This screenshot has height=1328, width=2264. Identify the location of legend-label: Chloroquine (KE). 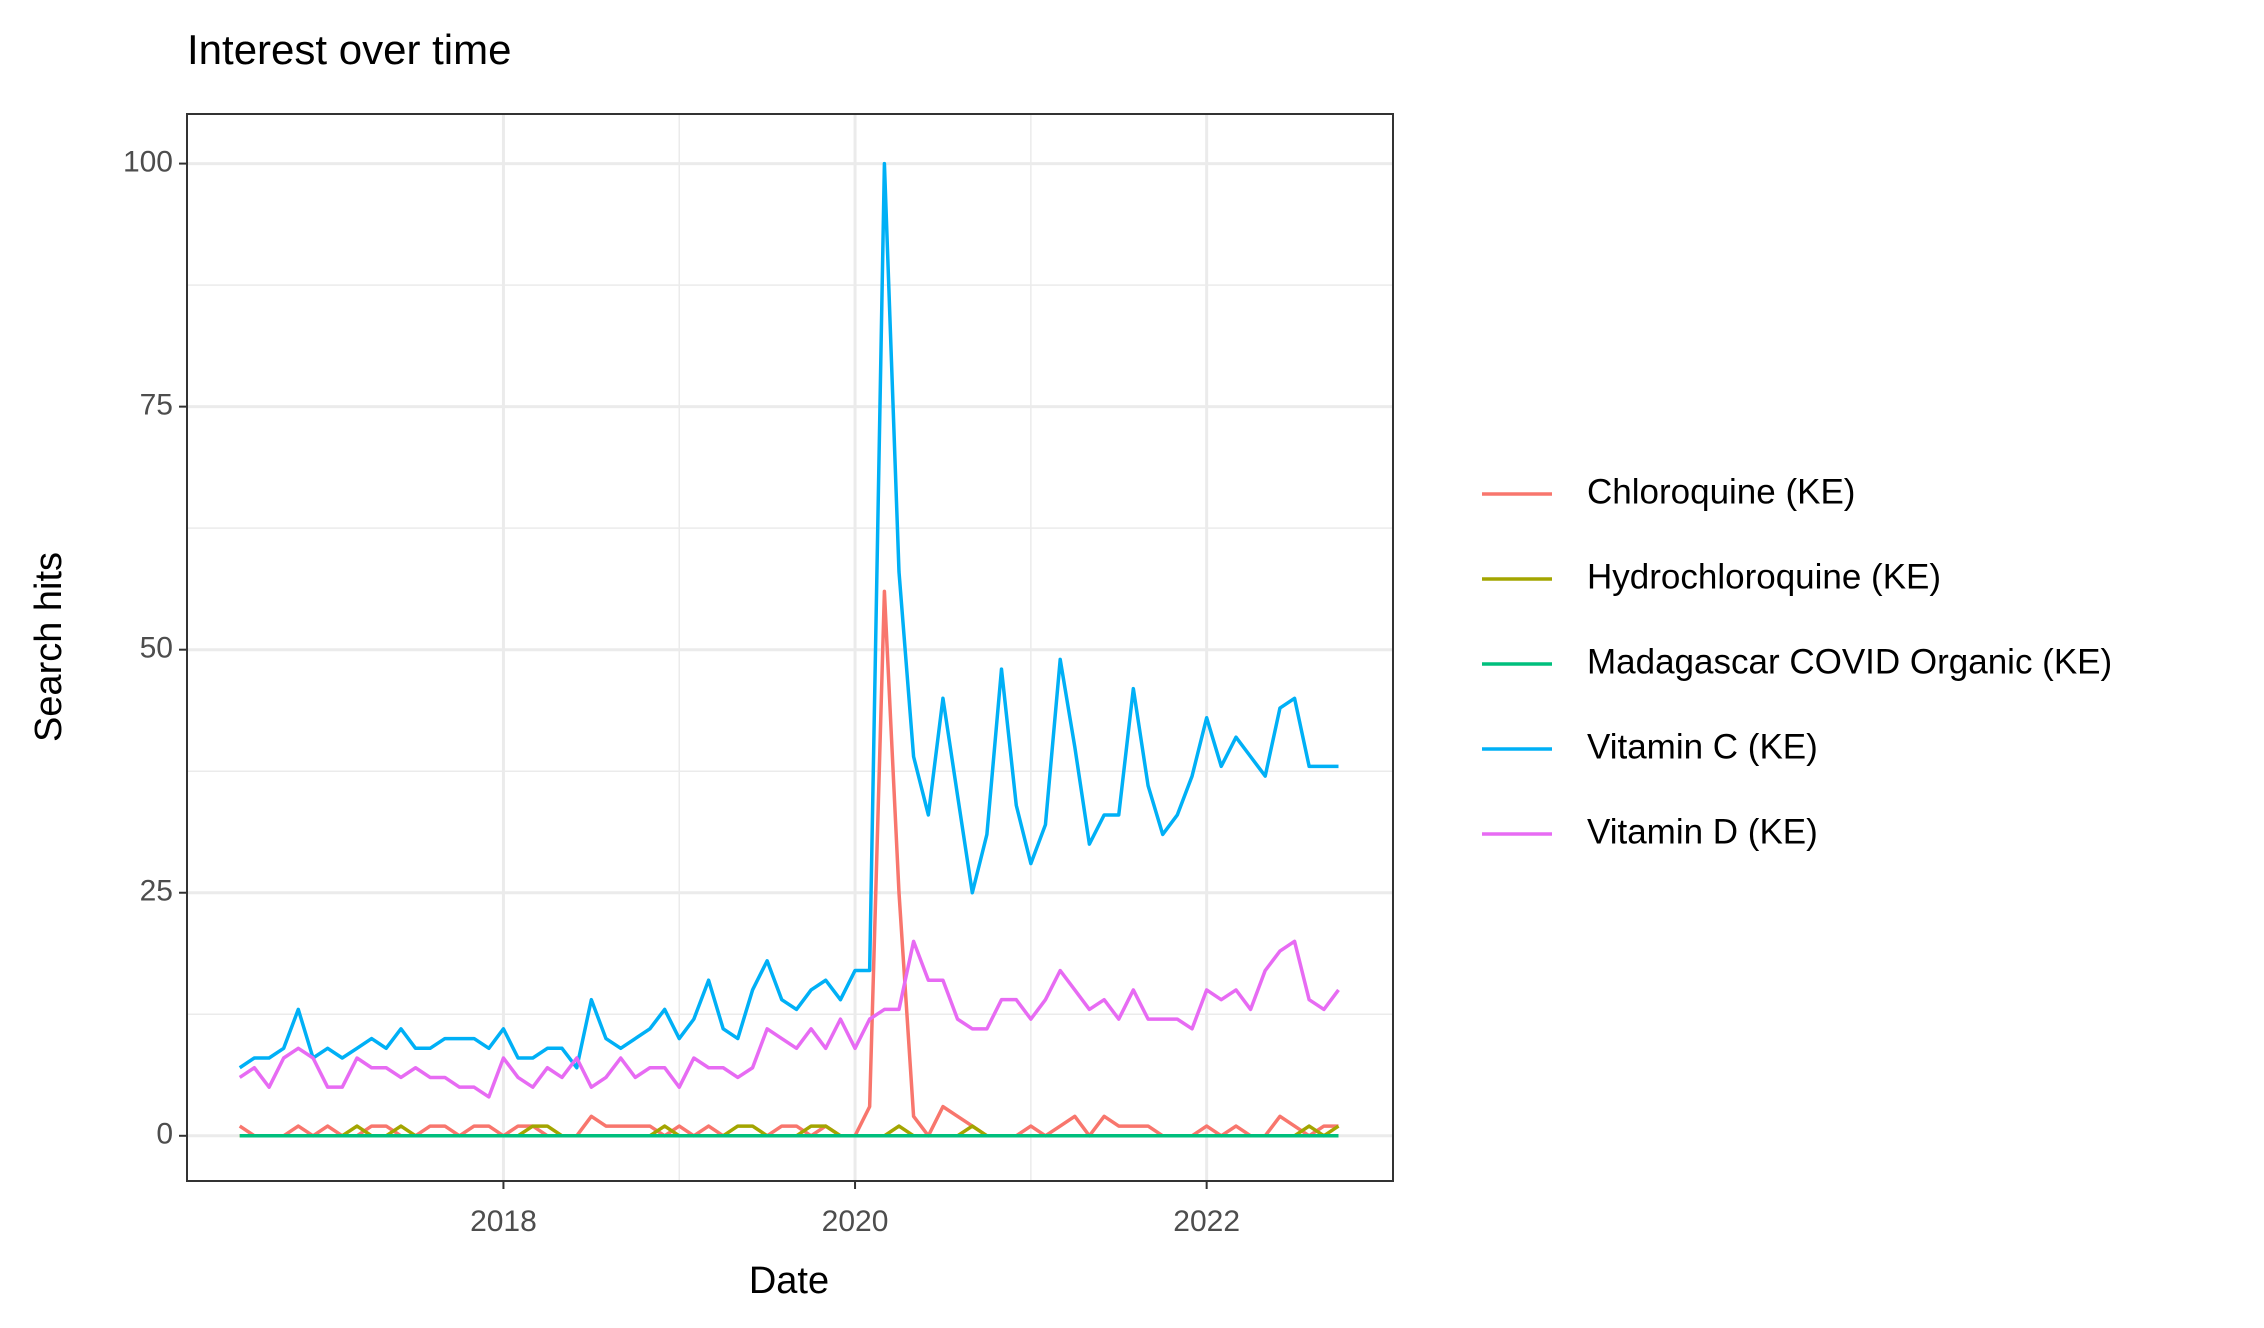
(1721, 491).